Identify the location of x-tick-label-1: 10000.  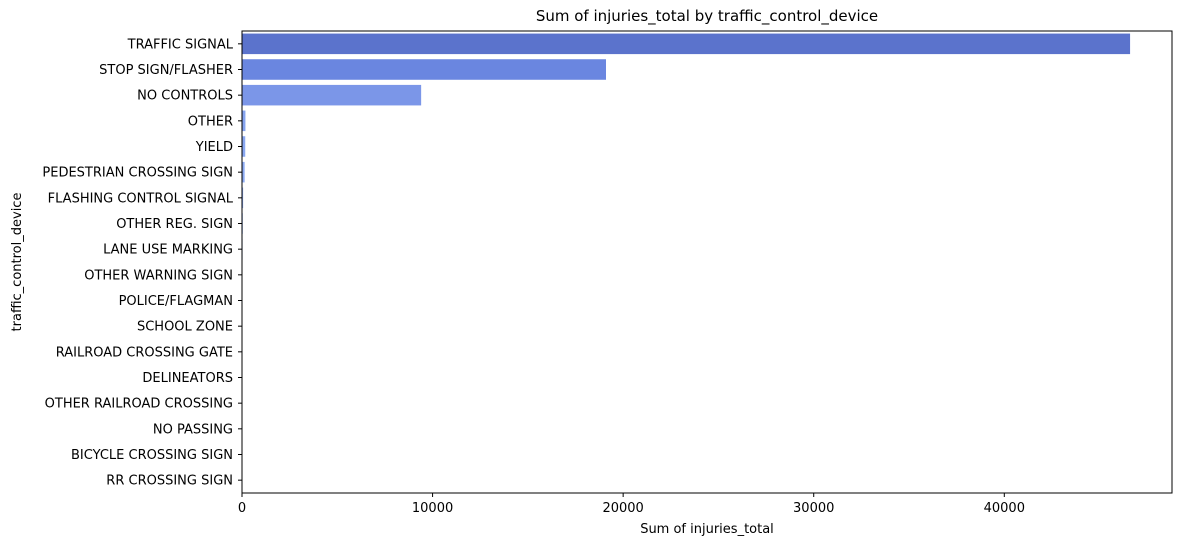
(432, 508).